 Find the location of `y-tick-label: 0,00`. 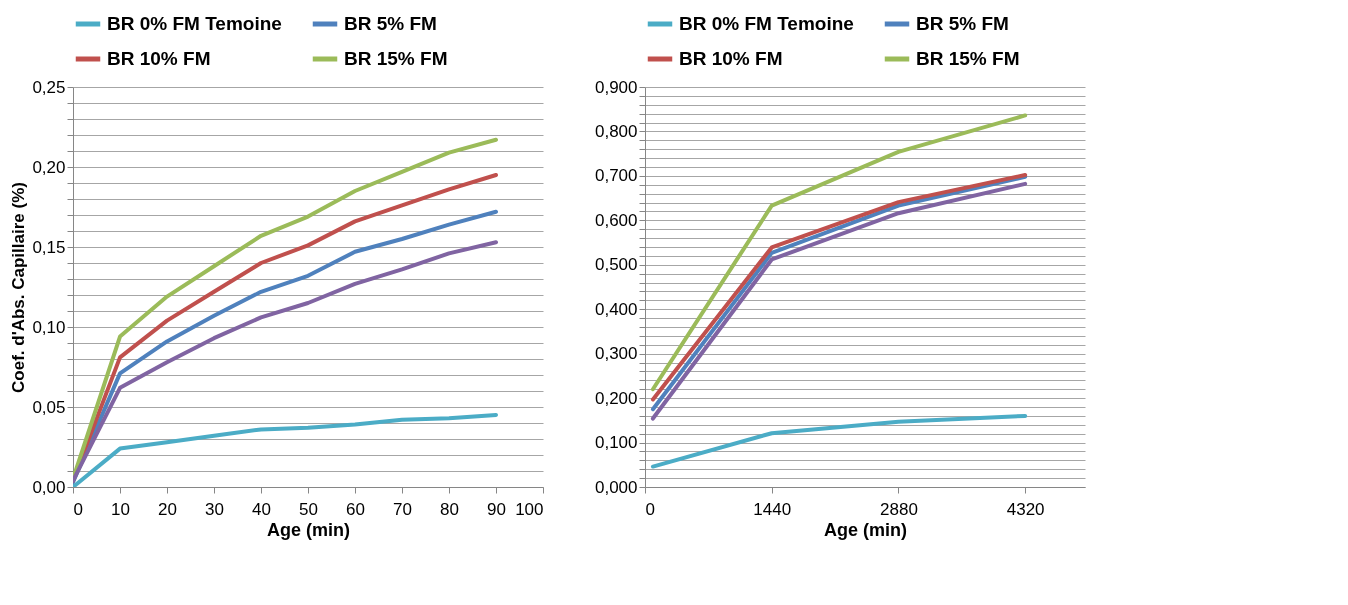

y-tick-label: 0,00 is located at coordinates (49, 487).